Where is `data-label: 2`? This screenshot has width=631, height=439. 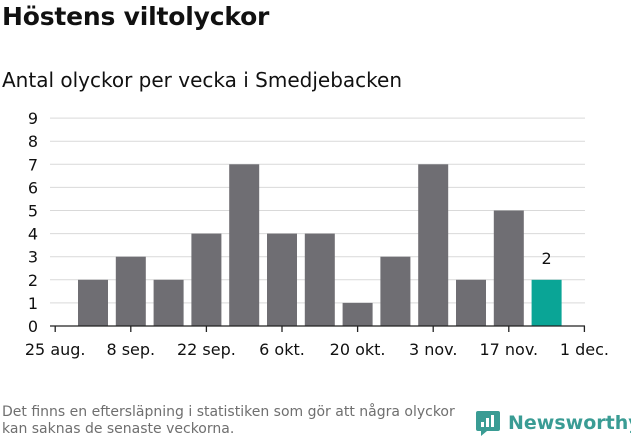 data-label: 2 is located at coordinates (547, 258).